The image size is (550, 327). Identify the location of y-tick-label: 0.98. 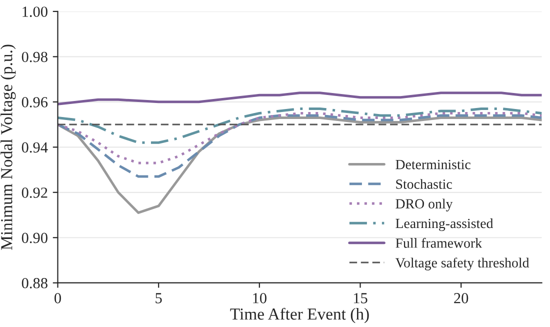
(35, 57).